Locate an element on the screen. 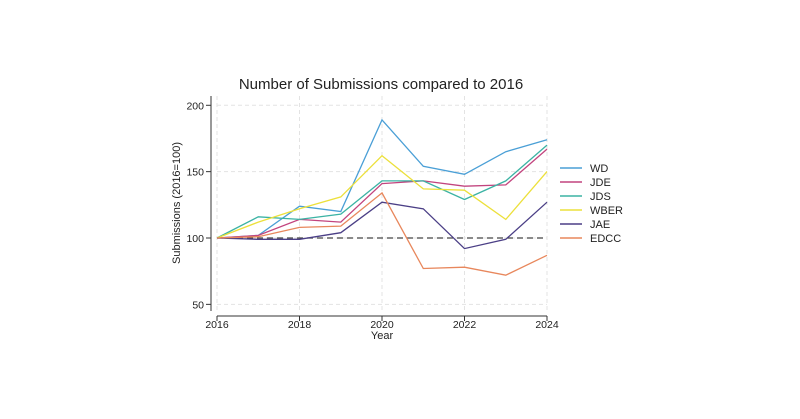 This screenshot has height=419, width=800. chart-title: Number of Submissions compared to 2016 is located at coordinates (381, 84).